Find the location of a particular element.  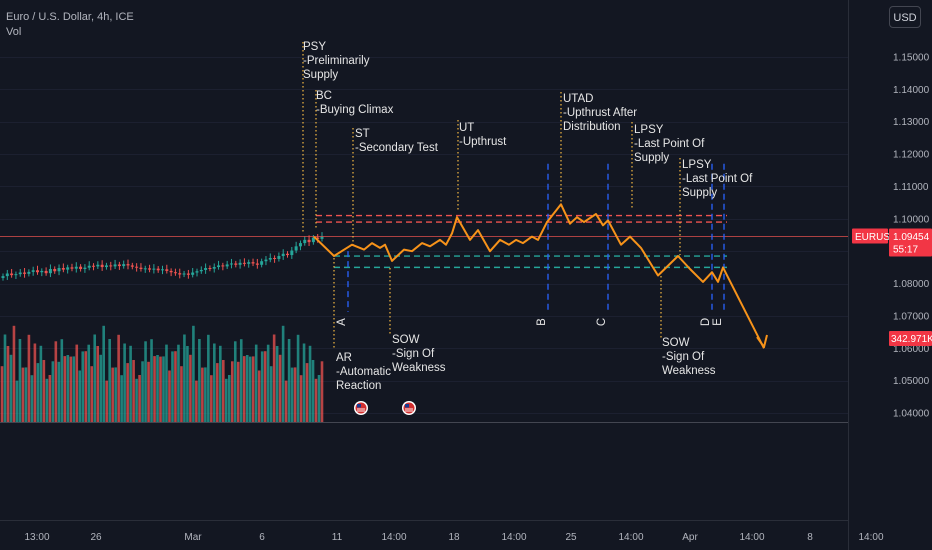

annotation-label: UT -Upthrust is located at coordinates (483, 135).